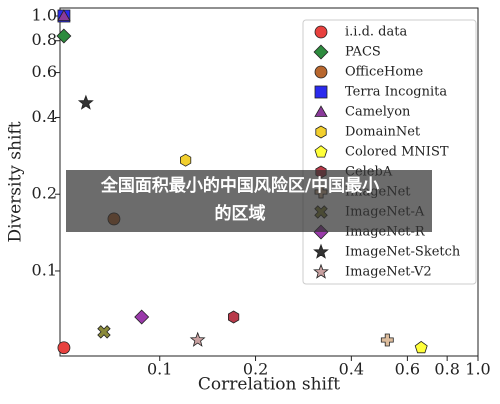  Describe the element at coordinates (351, 369) in the screenshot. I see `x-tick-label: 0.4` at that location.